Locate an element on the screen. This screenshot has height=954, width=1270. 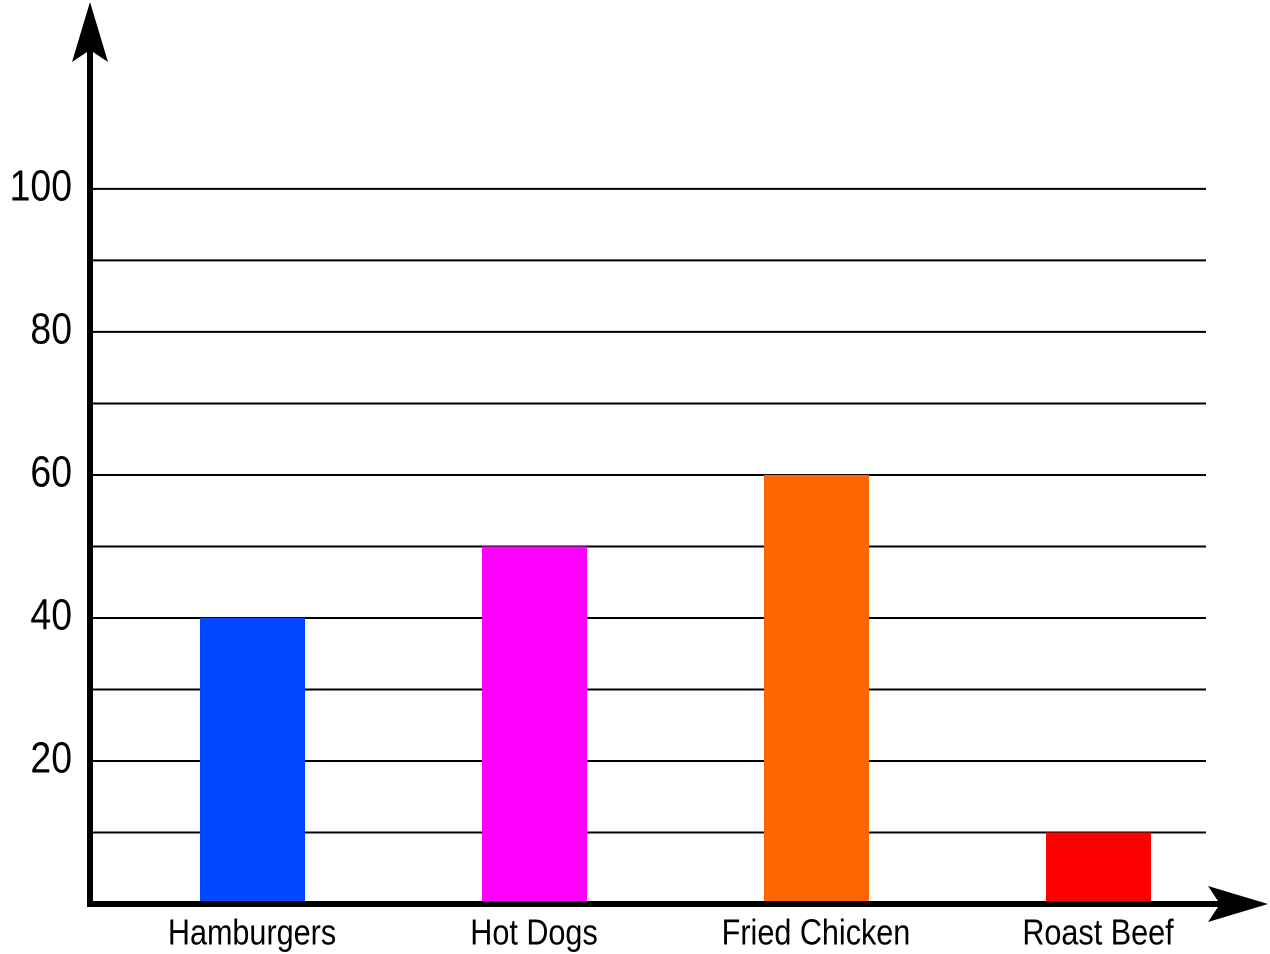
y-tick-label: 100 is located at coordinates (41, 186).